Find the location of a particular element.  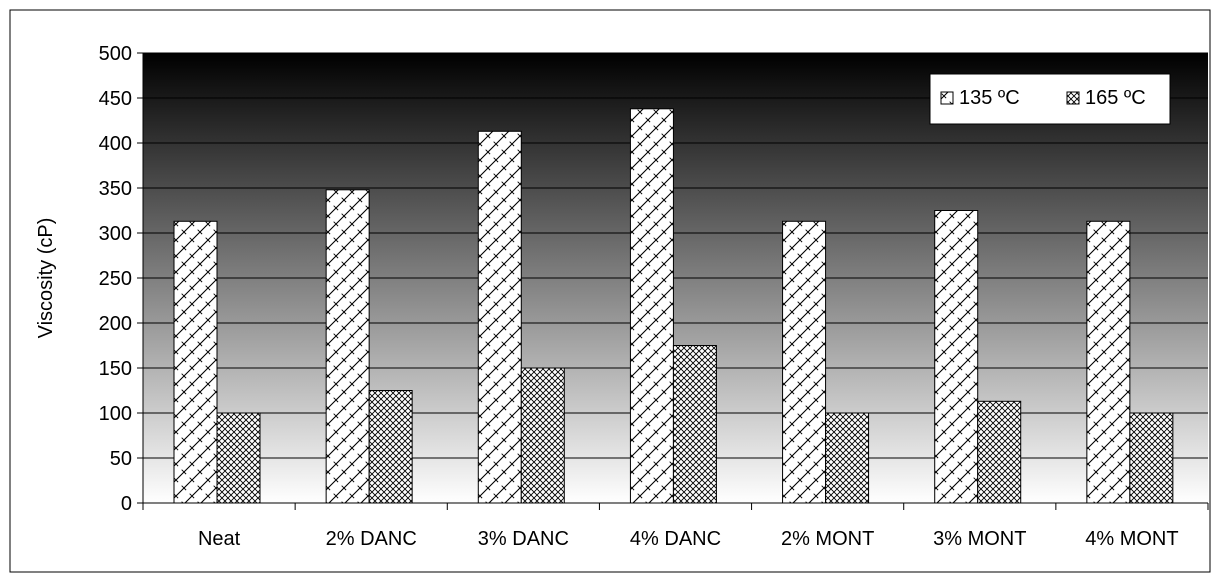

x-tick-label: 3% MONT is located at coordinates (979, 539).